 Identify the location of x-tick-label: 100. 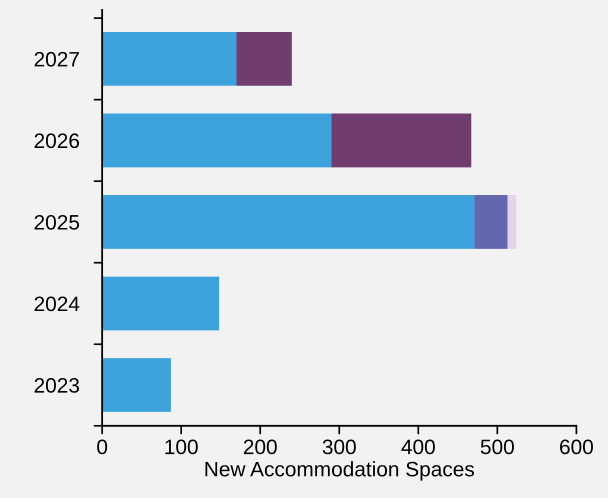
(181, 447).